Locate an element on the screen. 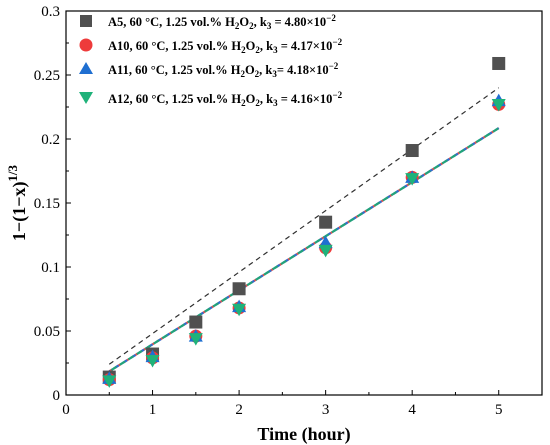  x-tick-label: 0 is located at coordinates (66, 410).